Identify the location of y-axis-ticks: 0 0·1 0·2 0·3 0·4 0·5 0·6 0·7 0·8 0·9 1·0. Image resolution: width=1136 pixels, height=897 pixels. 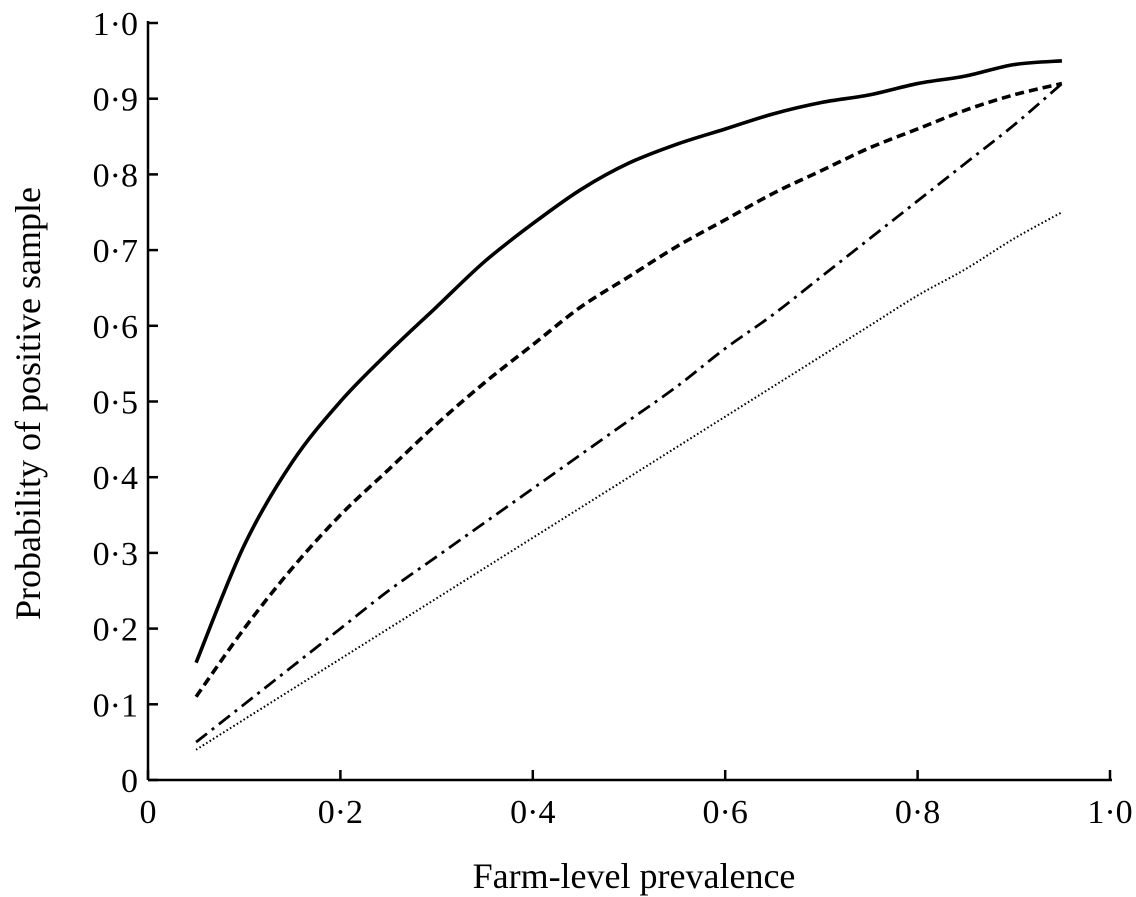
(125, 403).